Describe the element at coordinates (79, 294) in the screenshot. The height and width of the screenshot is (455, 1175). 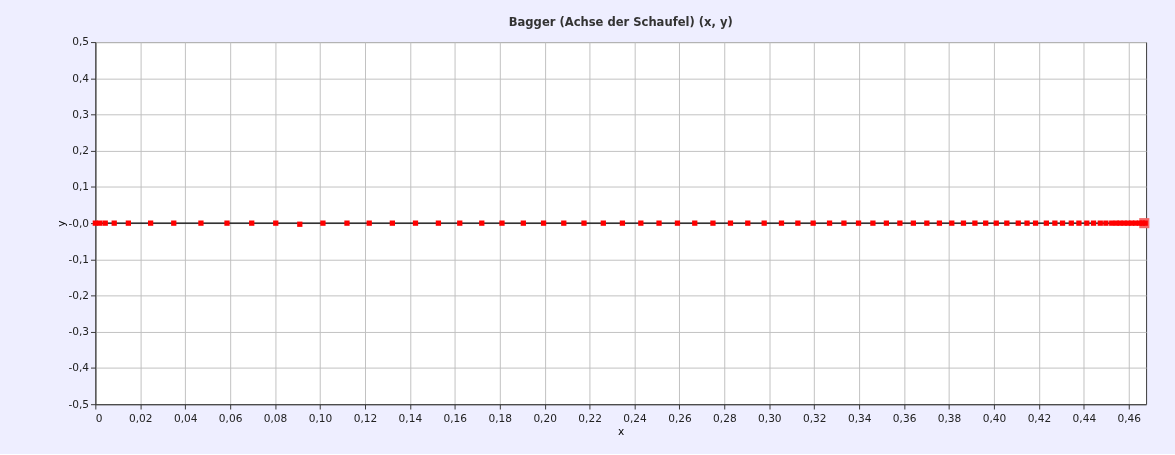
I see `y-tick-label: -0,2` at that location.